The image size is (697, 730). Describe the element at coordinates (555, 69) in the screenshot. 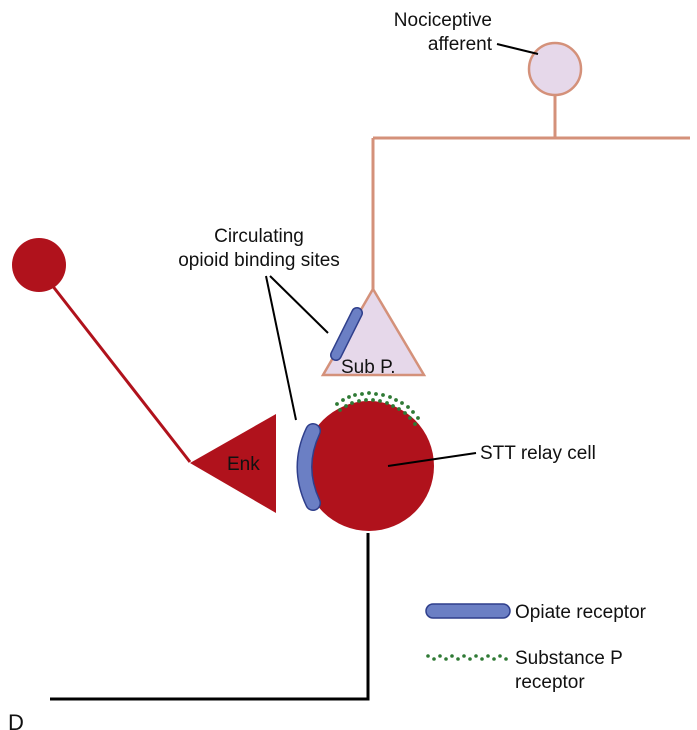

I see `nociceptive-cell-body` at that location.